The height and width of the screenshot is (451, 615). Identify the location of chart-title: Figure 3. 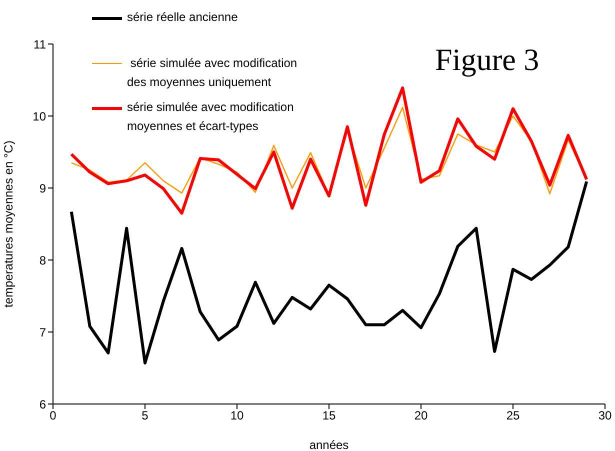
(487, 60).